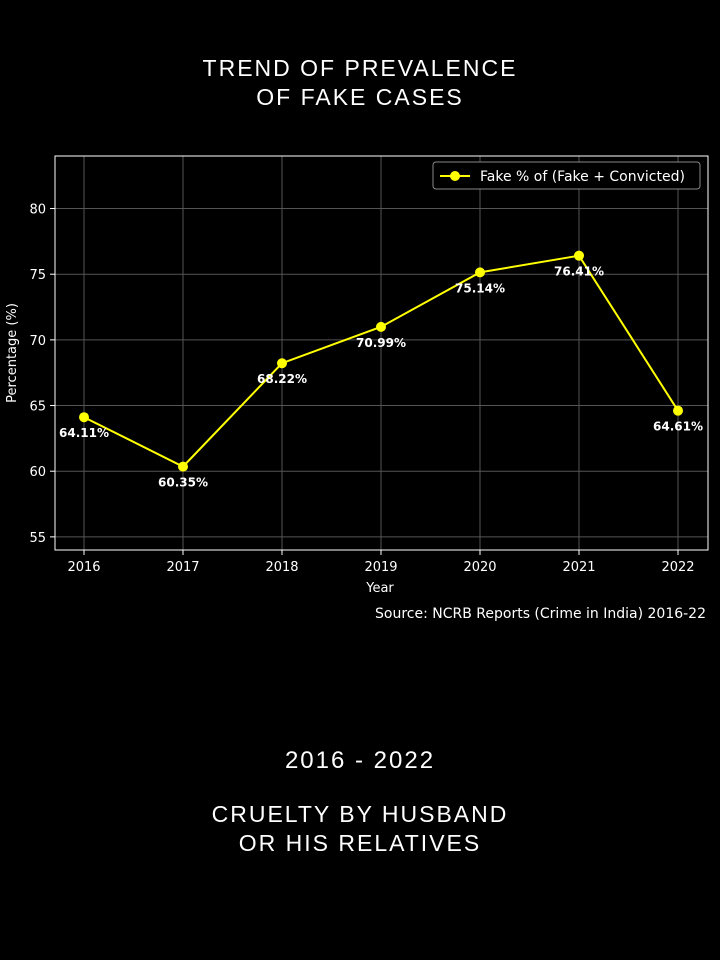  What do you see at coordinates (84, 433) in the screenshot?
I see `data-label: 64.11%` at bounding box center [84, 433].